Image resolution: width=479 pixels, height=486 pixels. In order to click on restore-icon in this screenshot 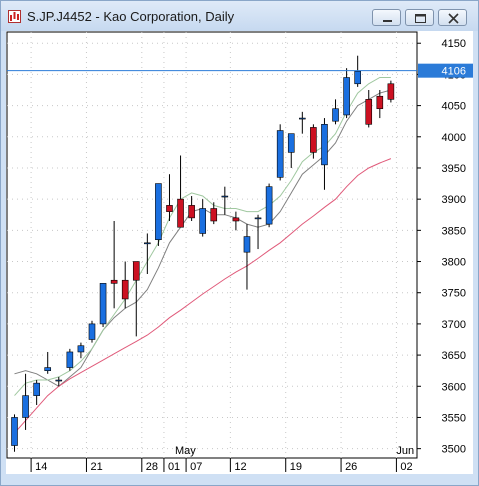, I will do `click(420, 18)`.